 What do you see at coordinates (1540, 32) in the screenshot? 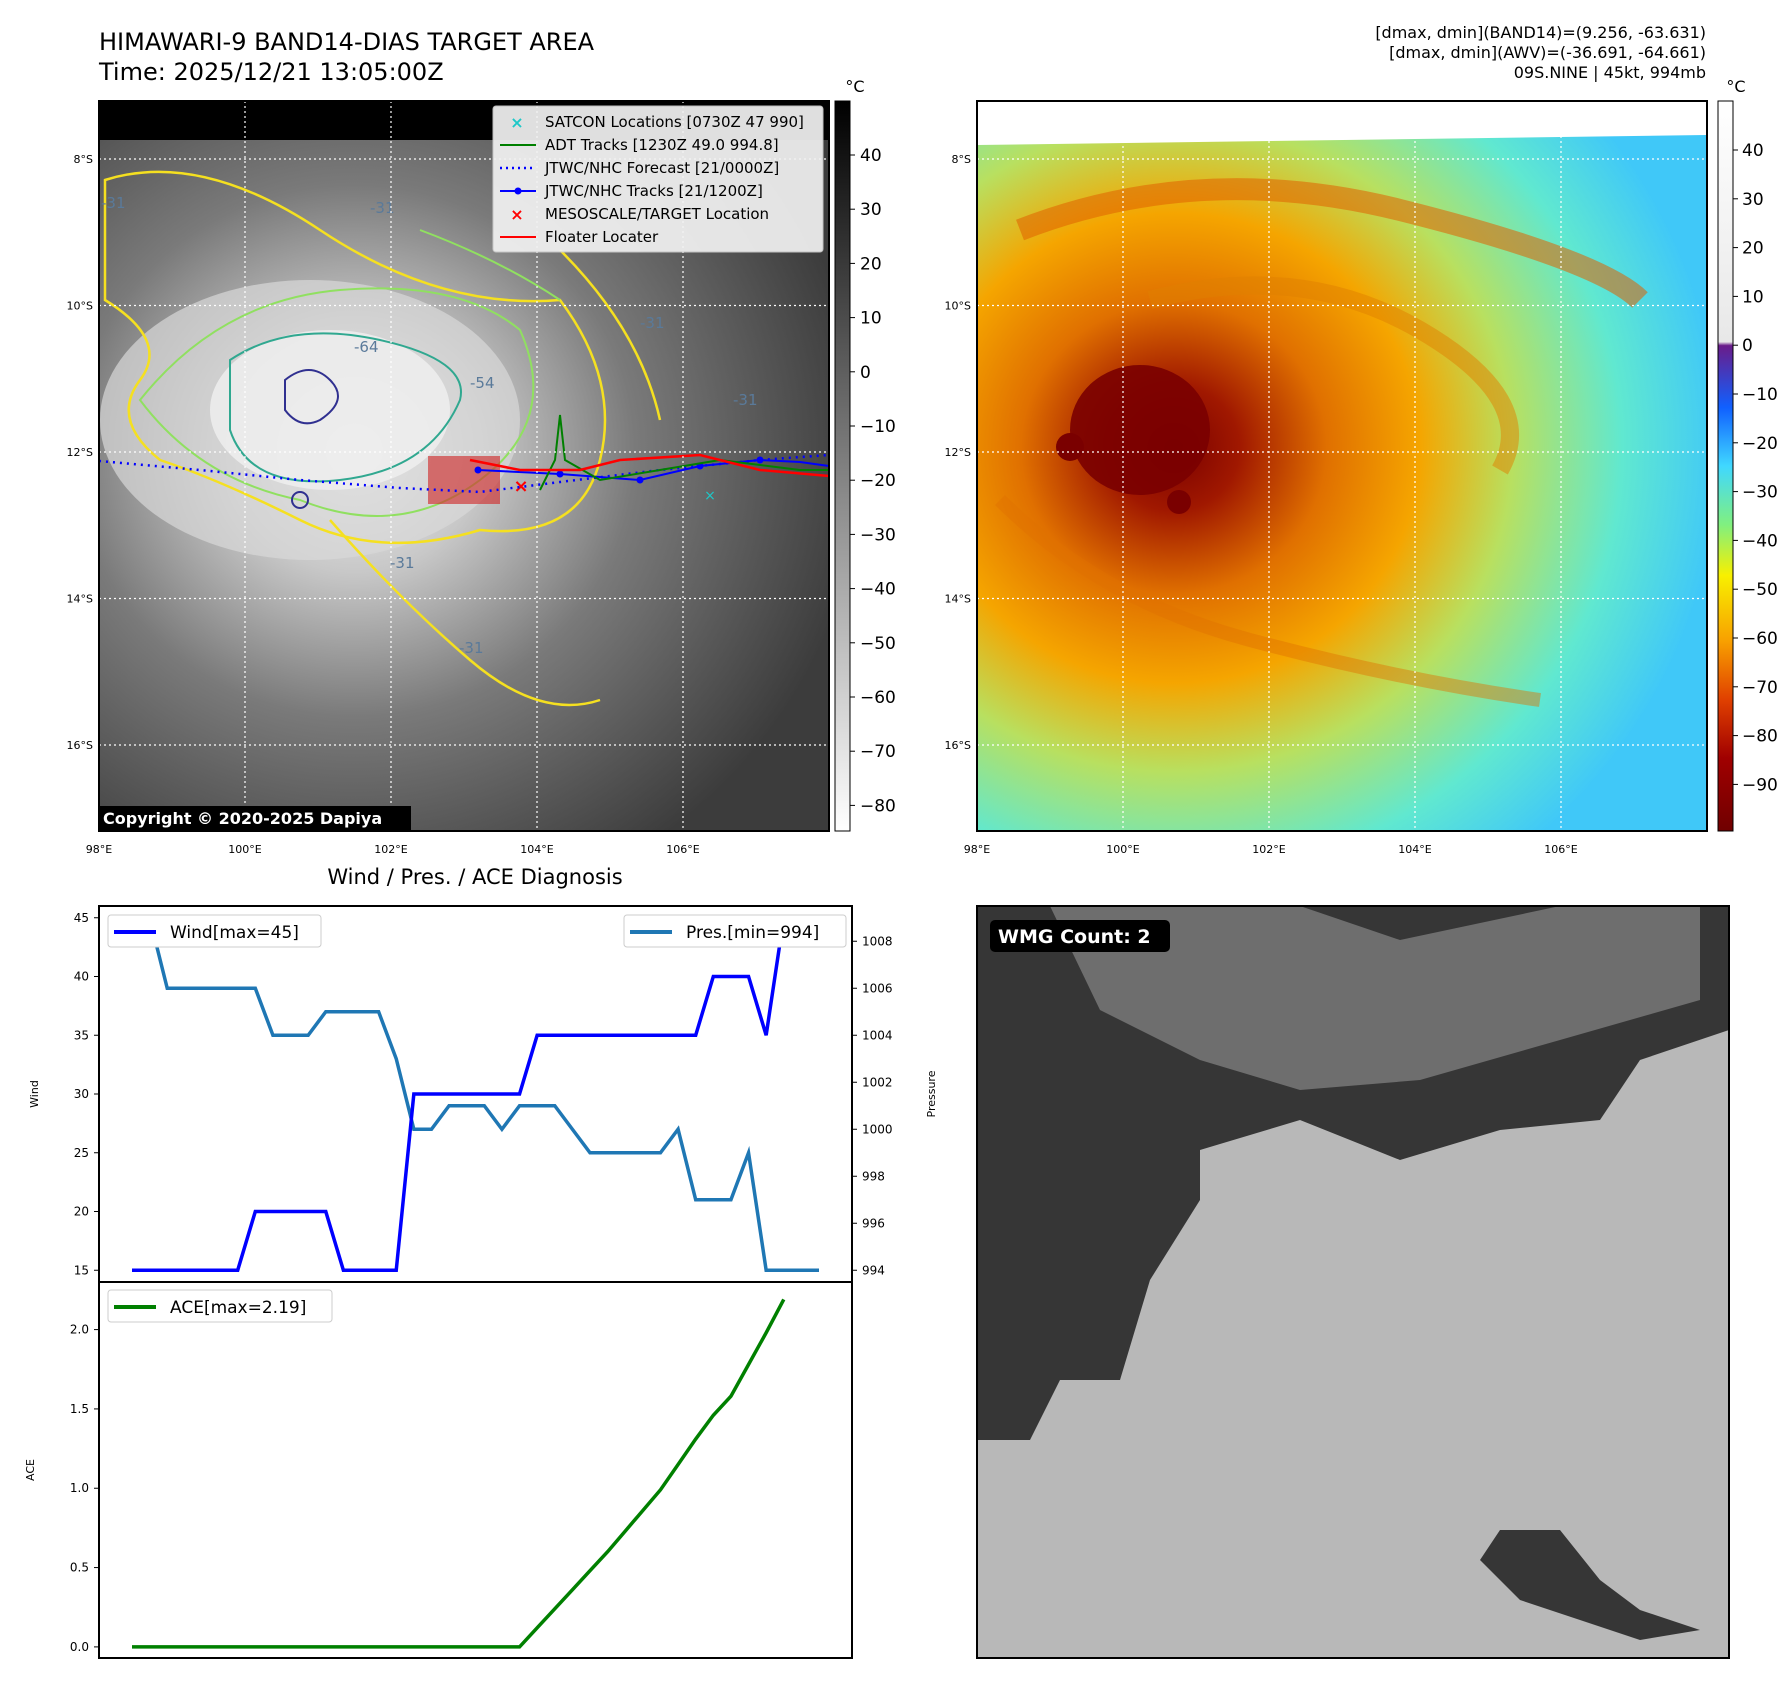
I see `info-band14: [dmax, dmin](BAND14)=(9.256, -63.631)` at bounding box center [1540, 32].